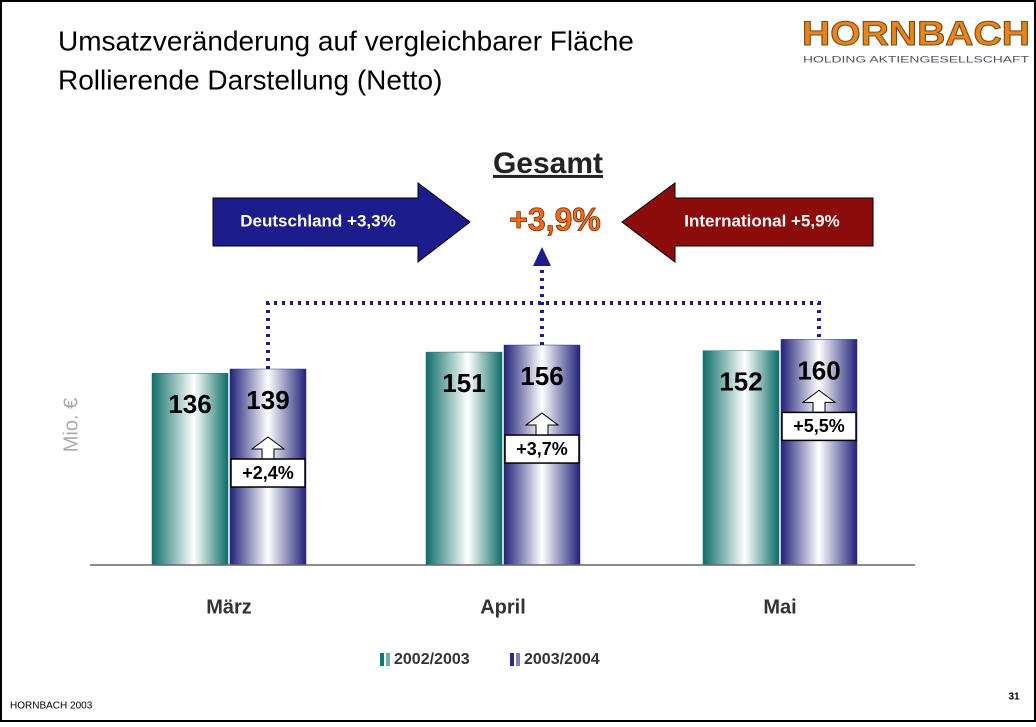  What do you see at coordinates (562, 659) in the screenshot?
I see `legend-label: 2003/2004` at bounding box center [562, 659].